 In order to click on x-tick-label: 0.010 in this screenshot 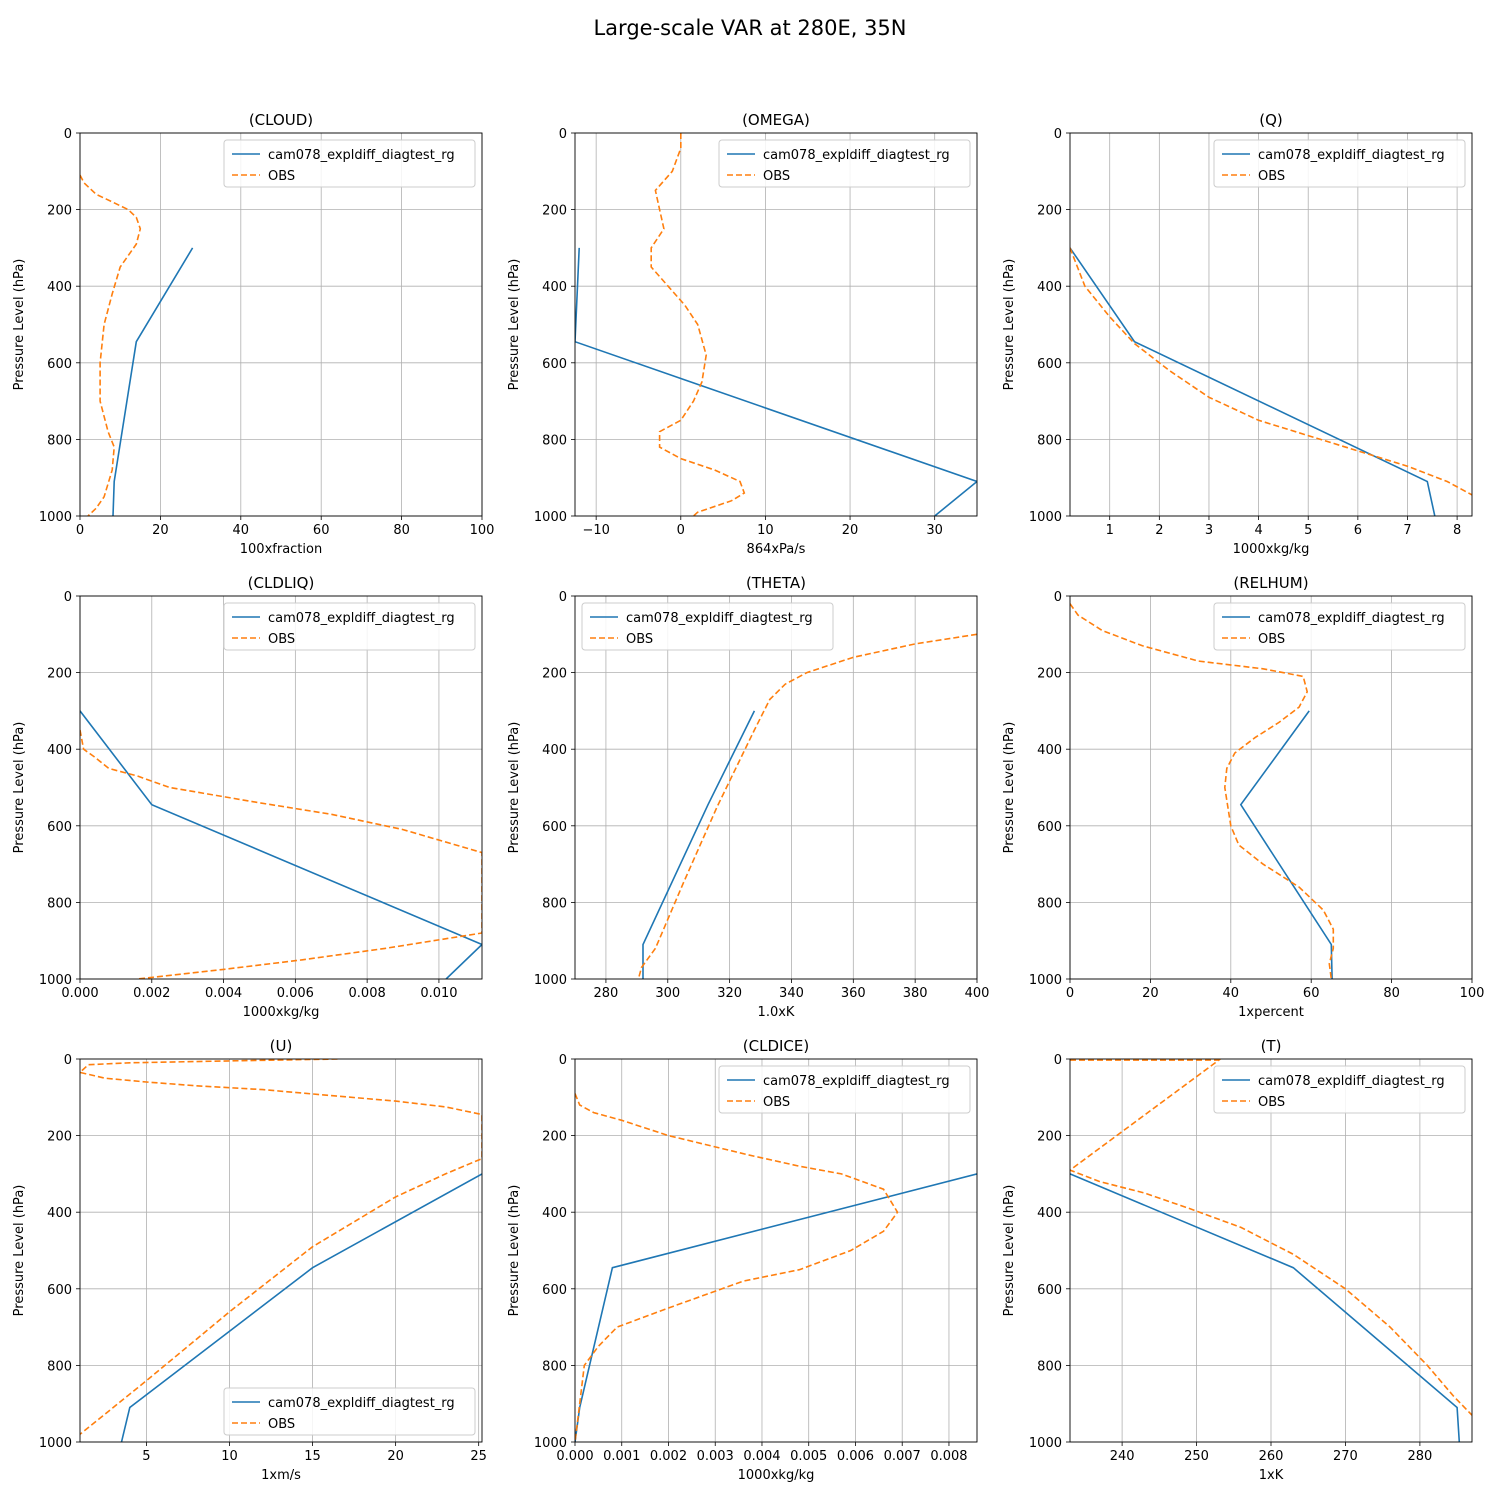, I will do `click(438, 993)`.